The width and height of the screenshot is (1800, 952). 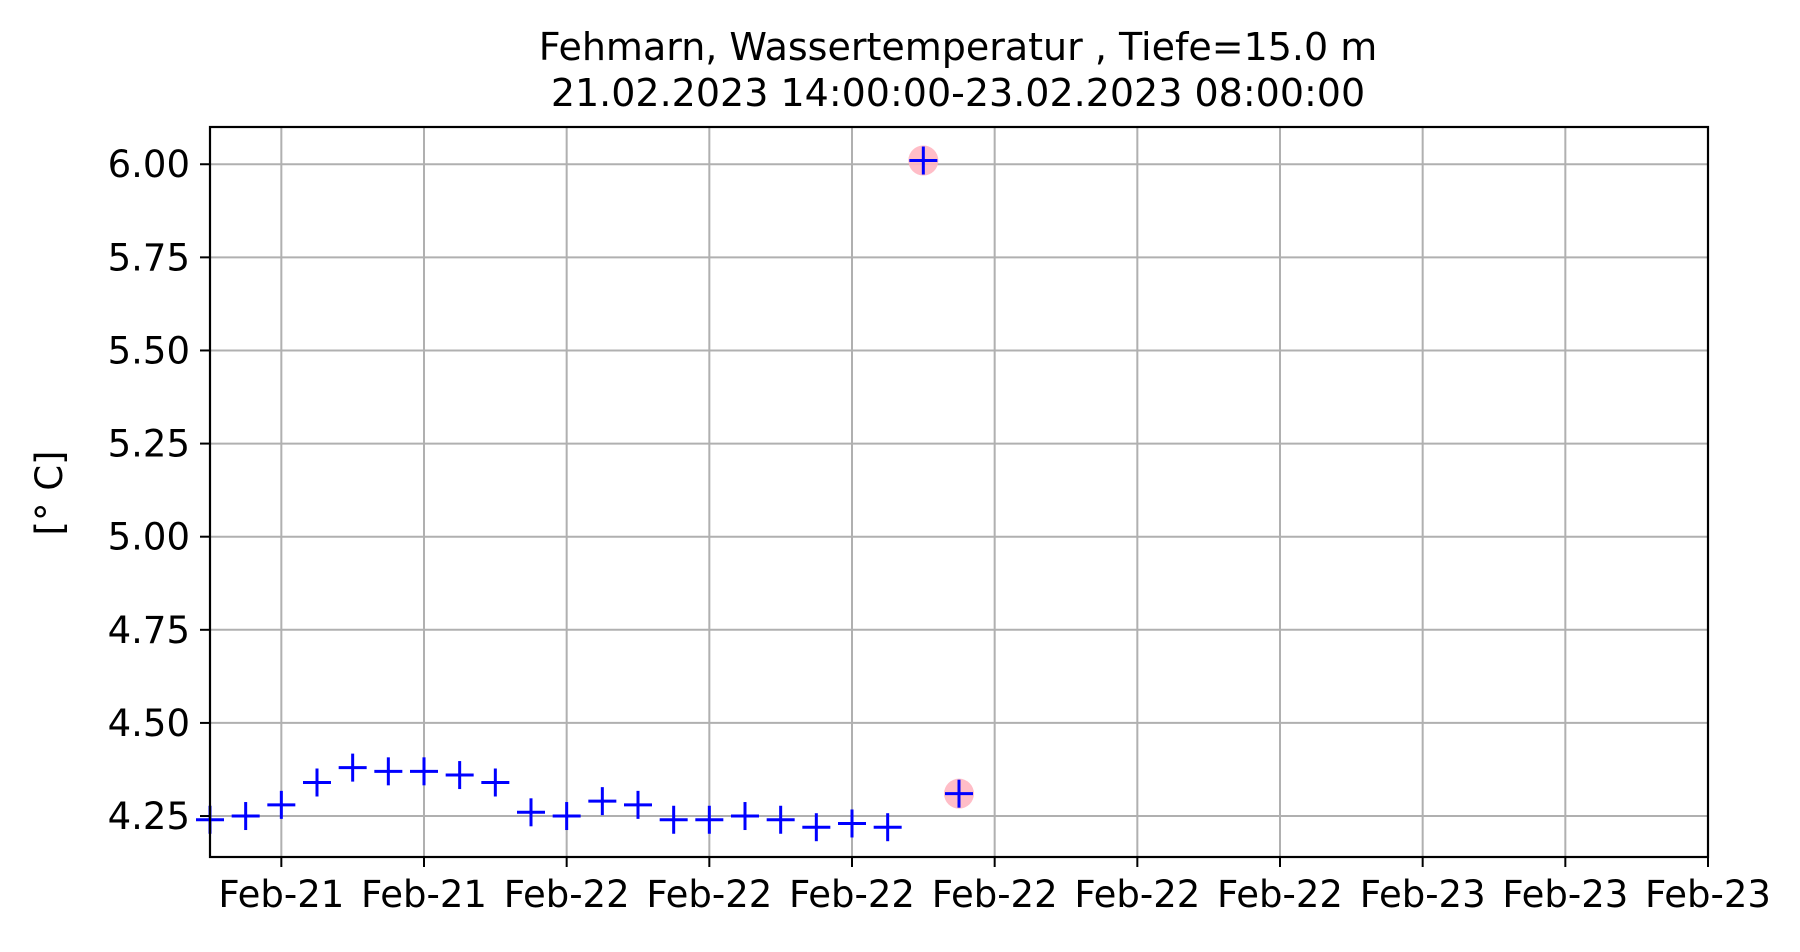 What do you see at coordinates (149, 350) in the screenshot?
I see `y-tick-label: 5.50` at bounding box center [149, 350].